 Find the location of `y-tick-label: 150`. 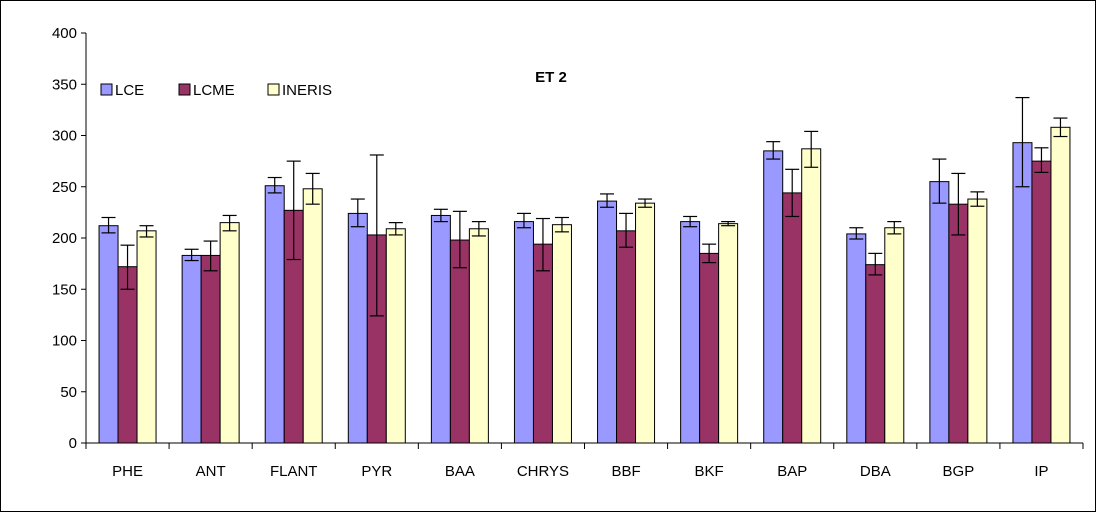

y-tick-label: 150 is located at coordinates (64, 289).